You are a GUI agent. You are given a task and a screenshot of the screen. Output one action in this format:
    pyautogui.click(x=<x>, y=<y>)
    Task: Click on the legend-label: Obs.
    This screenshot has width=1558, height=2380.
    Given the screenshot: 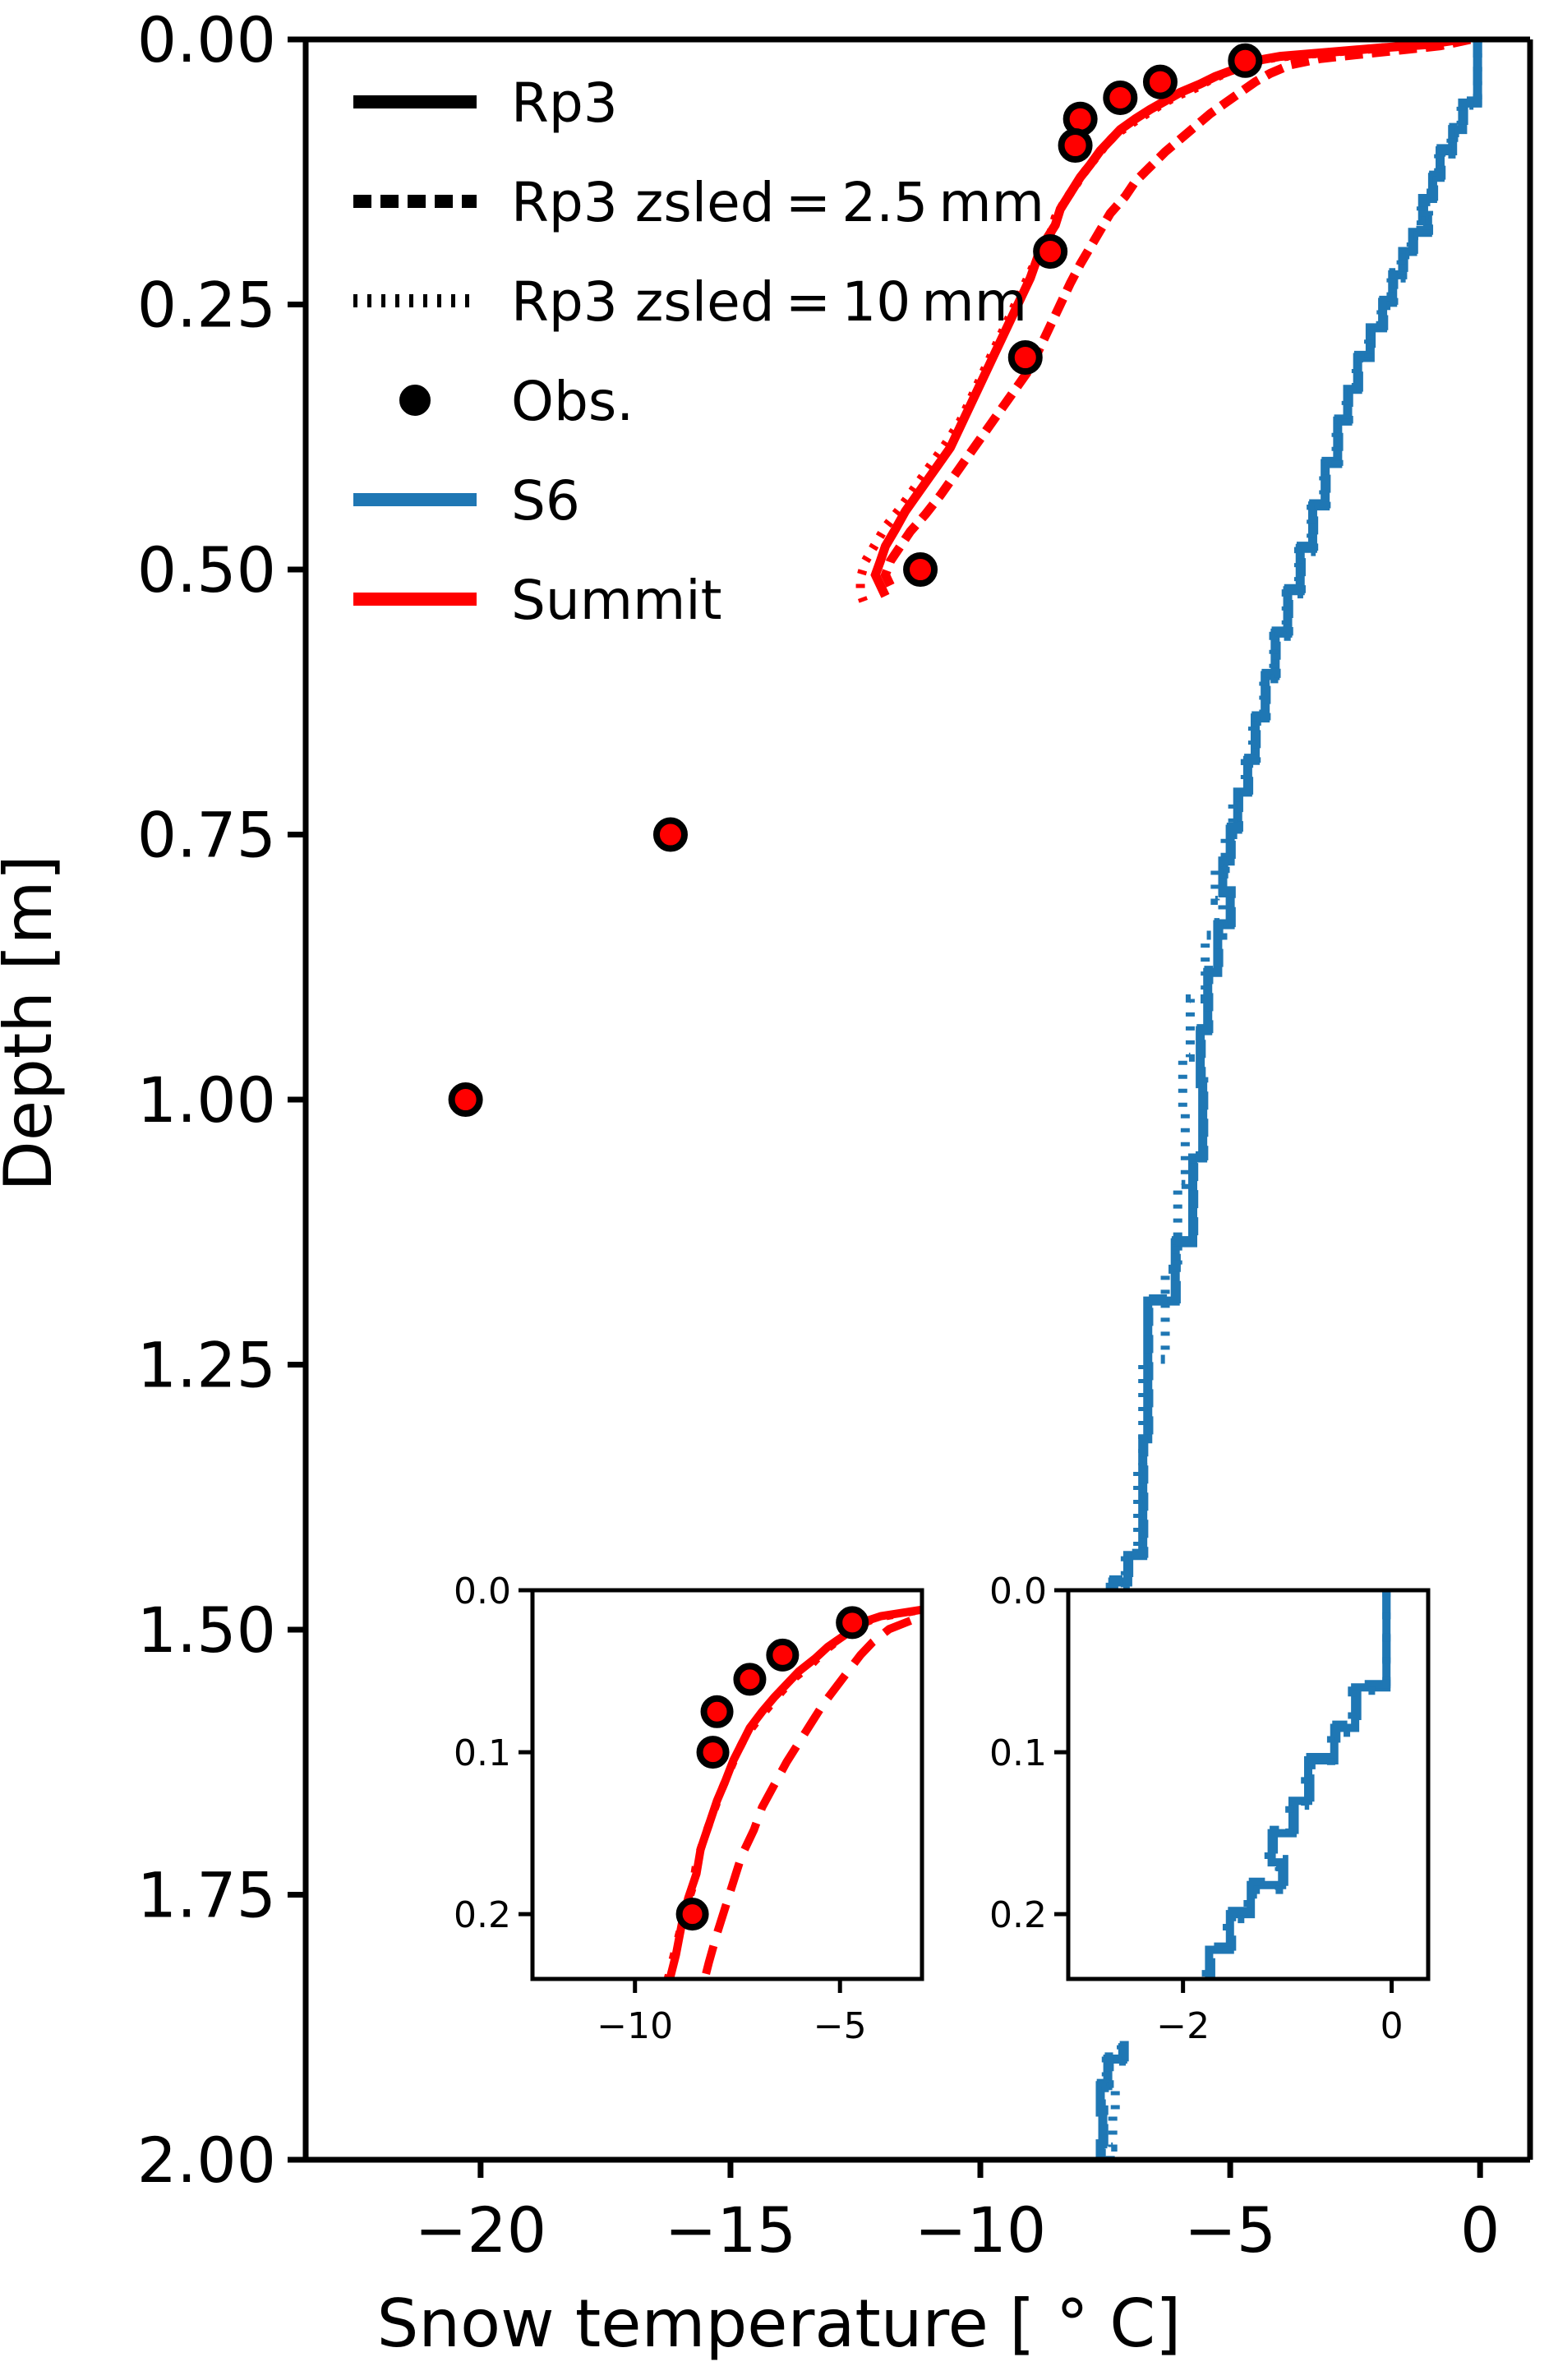 What is the action you would take?
    pyautogui.click(x=572, y=401)
    